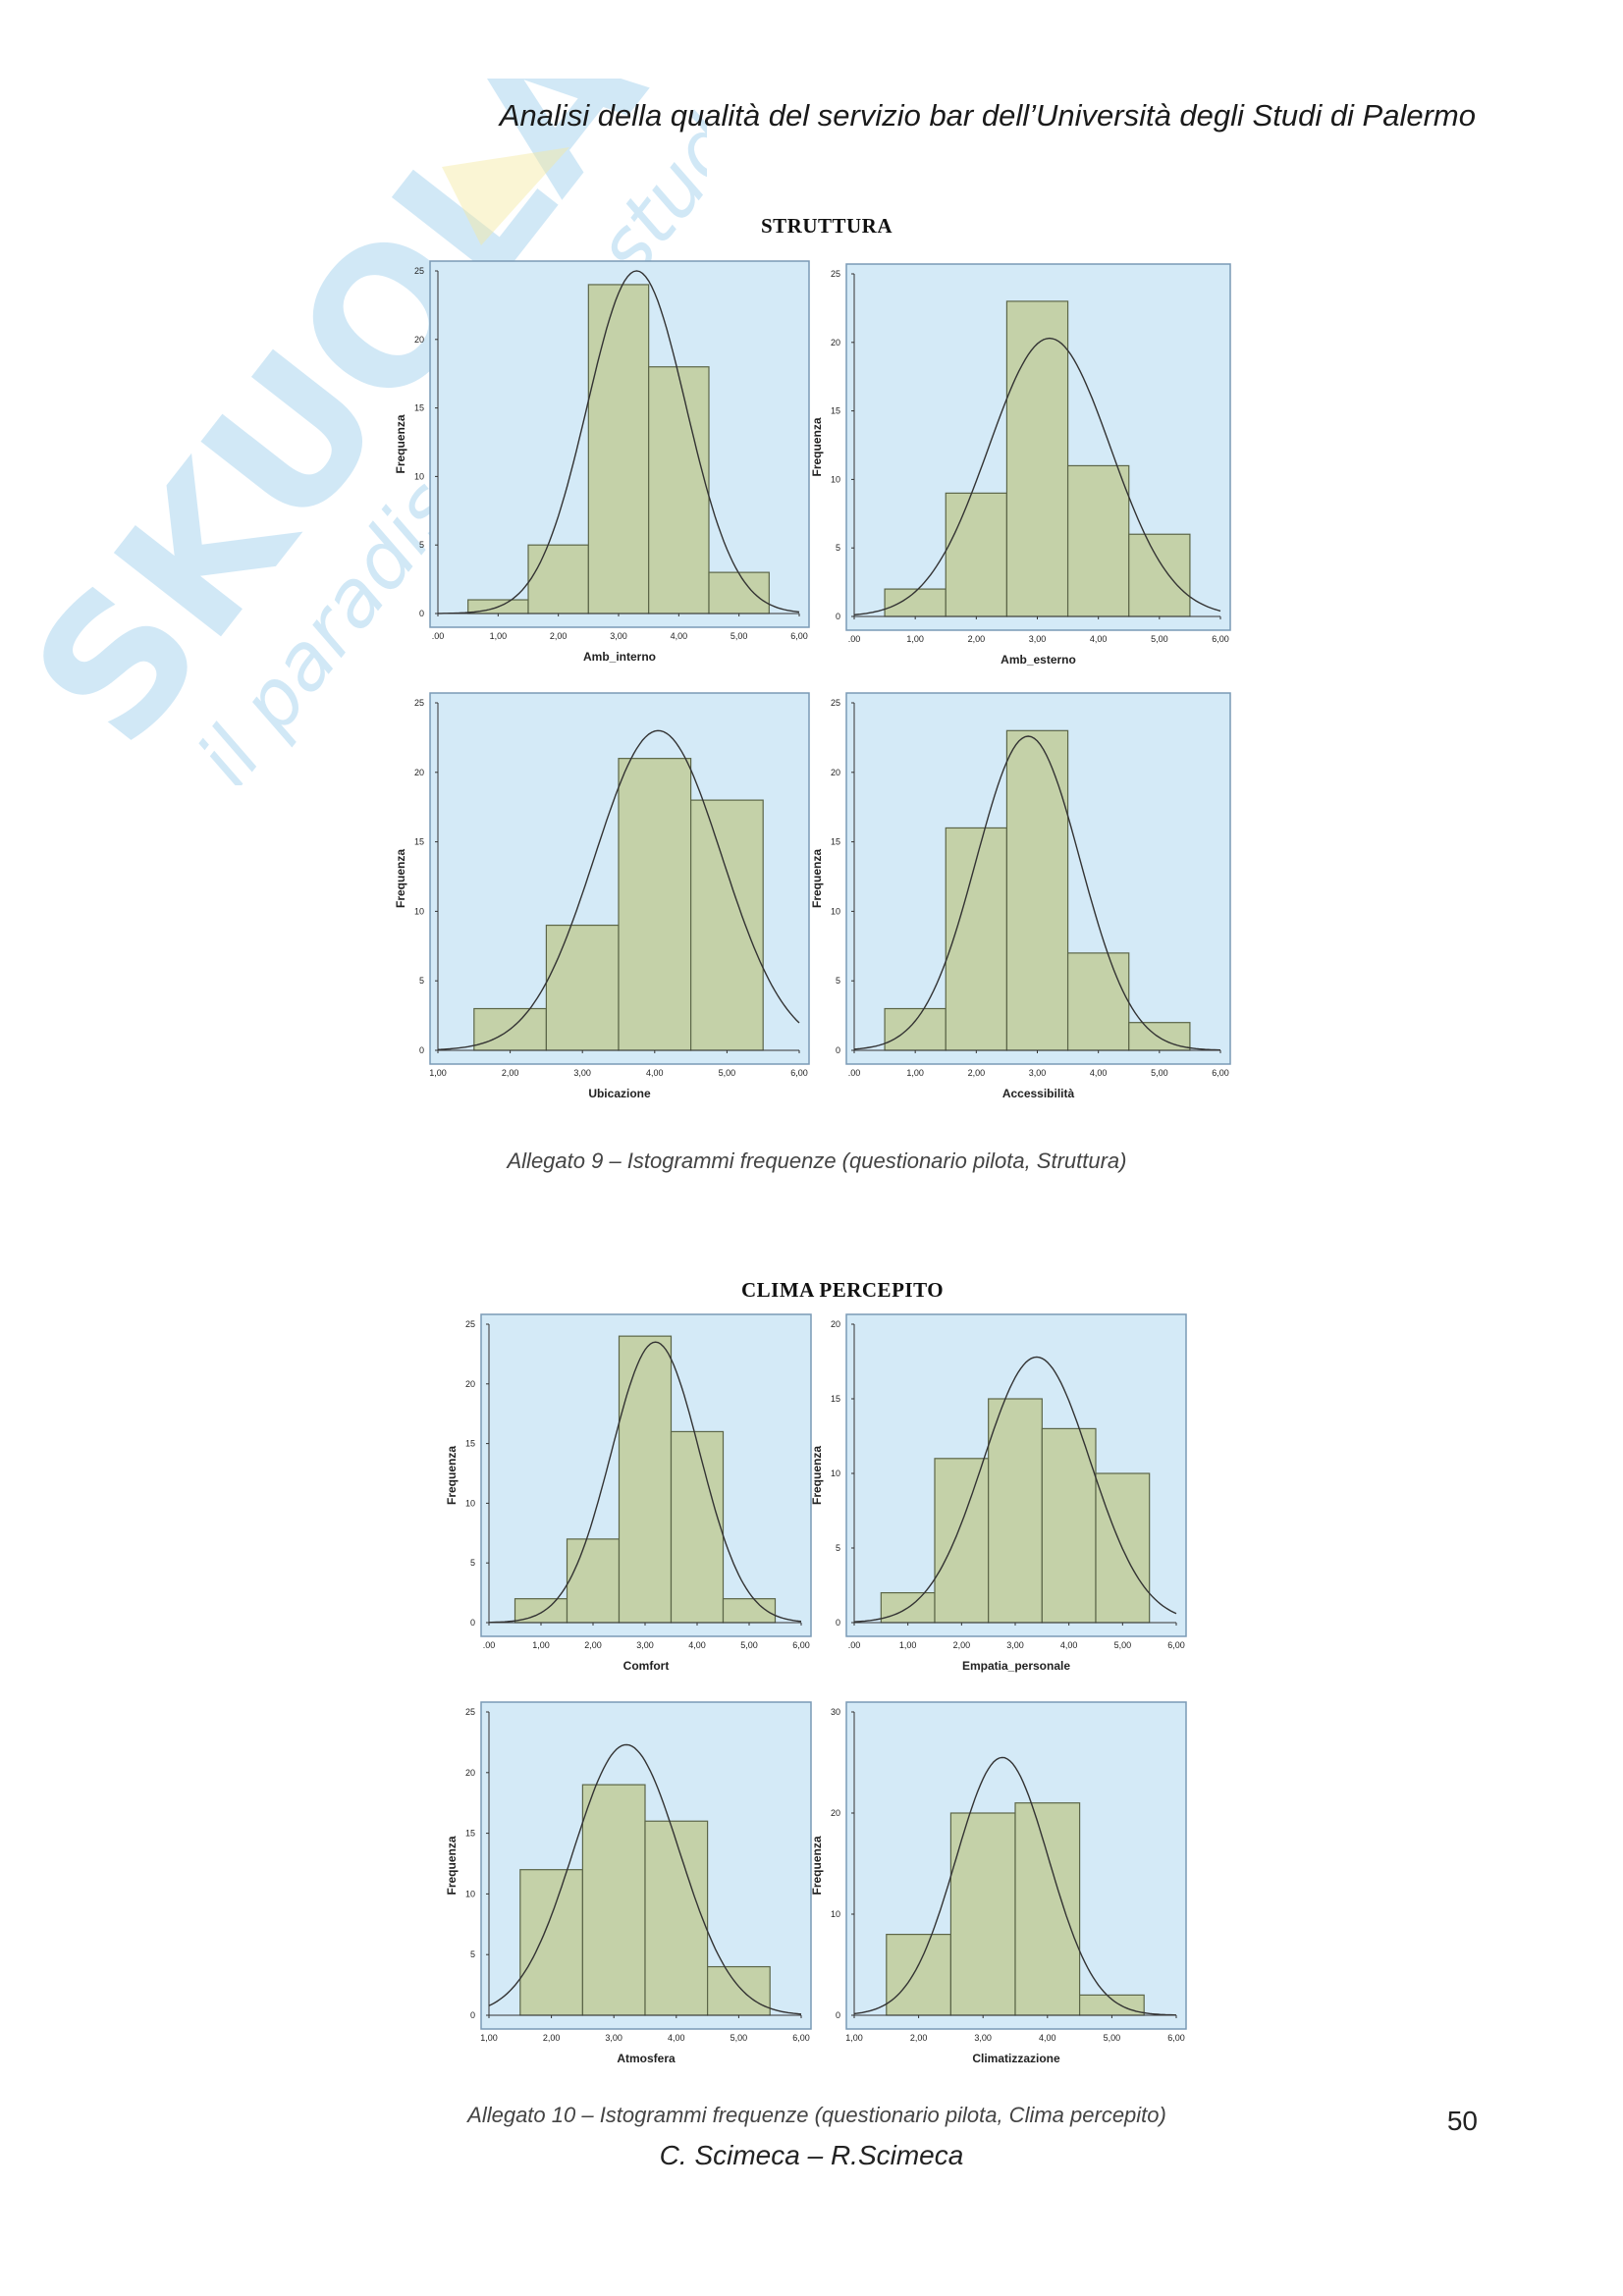 The height and width of the screenshot is (2296, 1623). I want to click on x-axis-label: Amb_interno, so click(619, 657).